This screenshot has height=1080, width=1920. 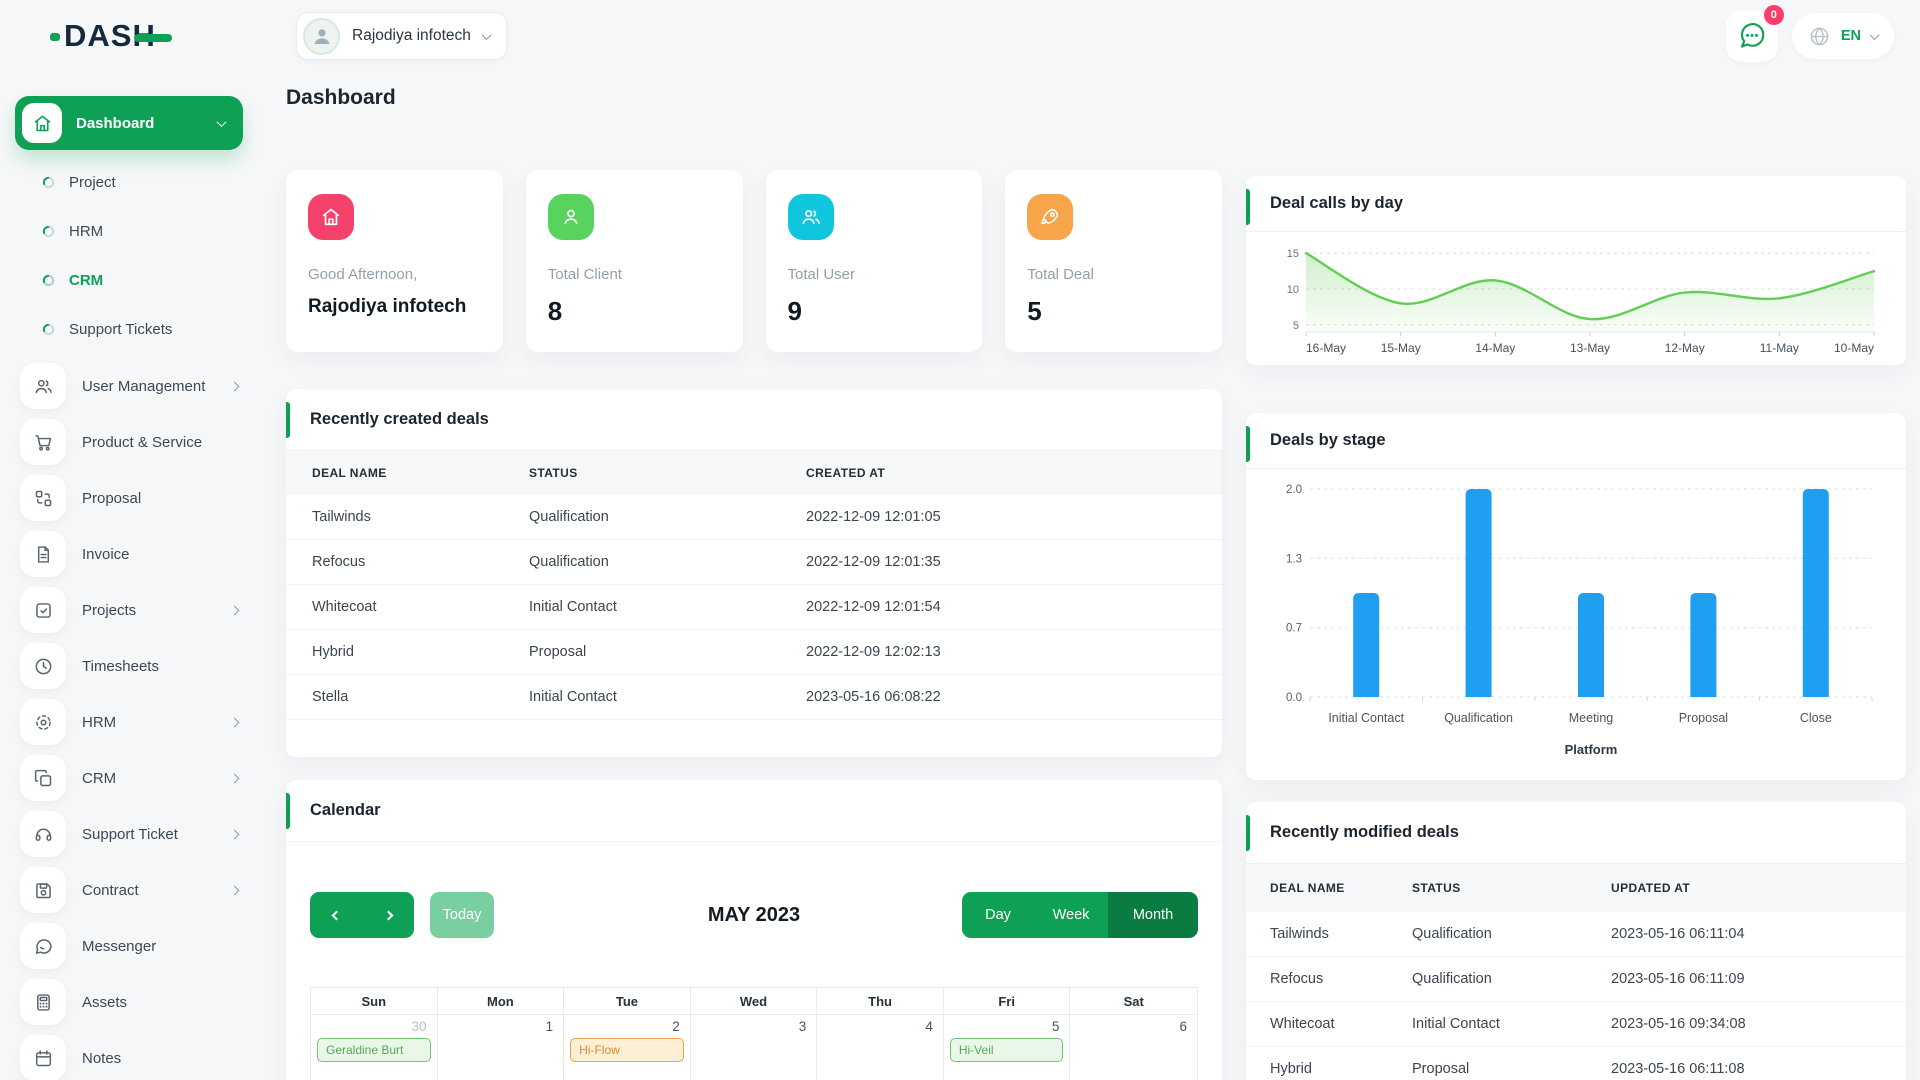 I want to click on calendar-event: Hi-Veil, so click(x=1006, y=1050).